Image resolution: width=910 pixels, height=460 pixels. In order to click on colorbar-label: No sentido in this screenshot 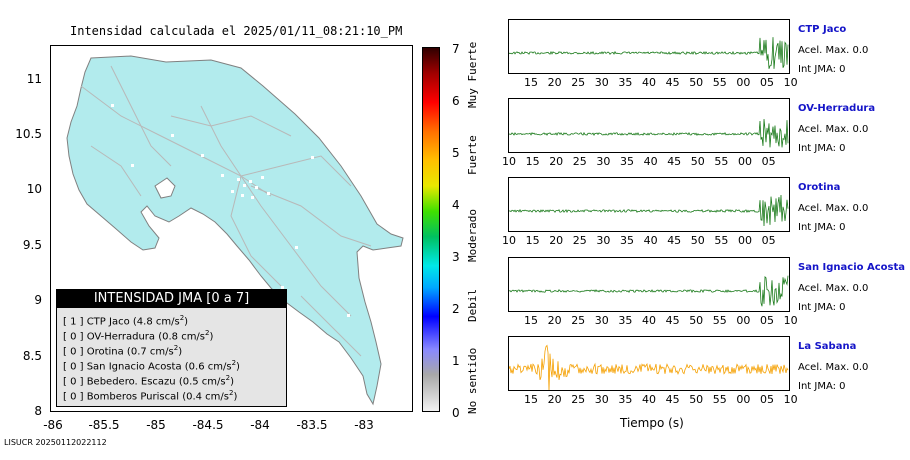, I will do `click(472, 380)`.